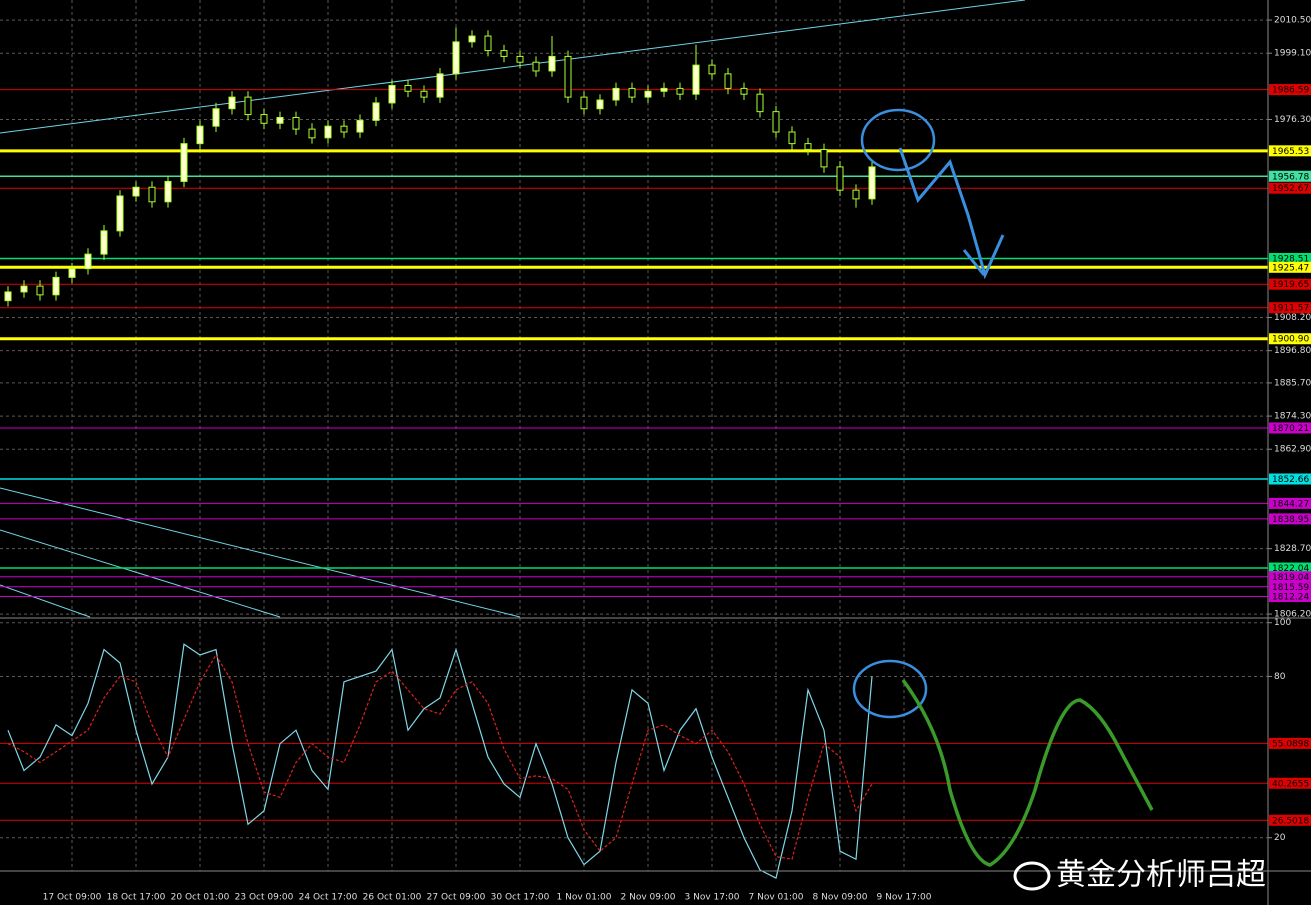  What do you see at coordinates (1032, 876) in the screenshot?
I see `watermark-icon` at bounding box center [1032, 876].